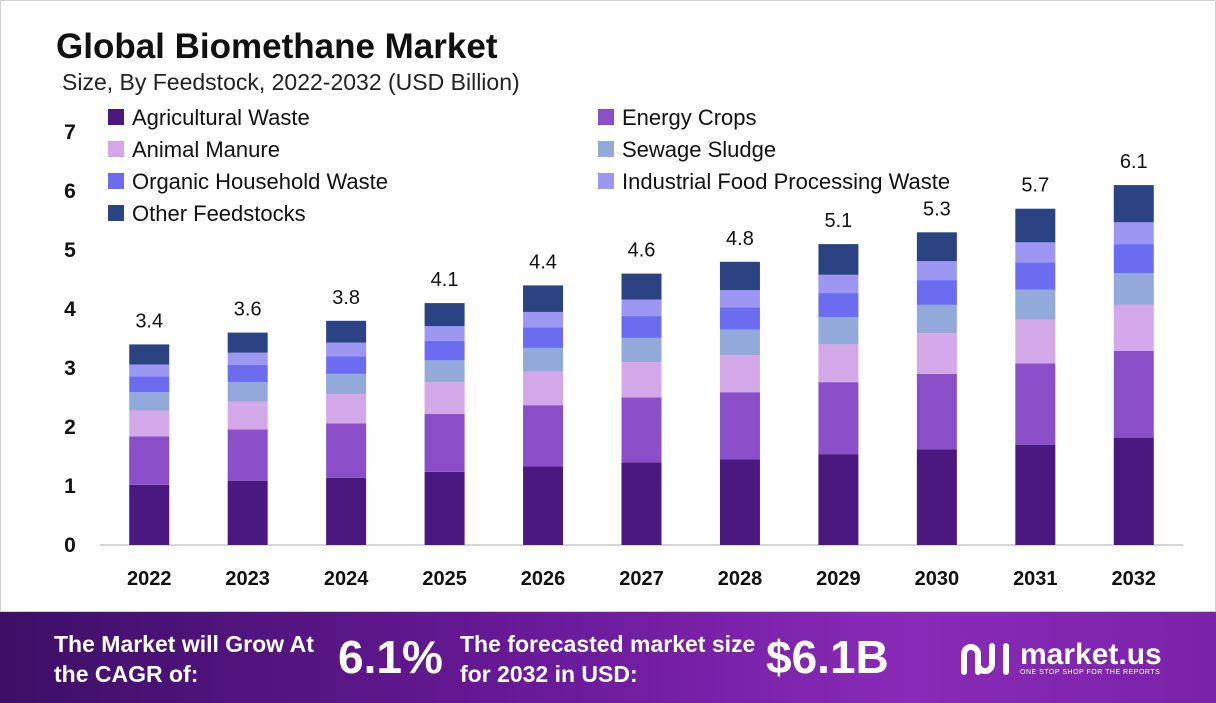  What do you see at coordinates (219, 213) in the screenshot?
I see `legend-label: Other Feedstocks` at bounding box center [219, 213].